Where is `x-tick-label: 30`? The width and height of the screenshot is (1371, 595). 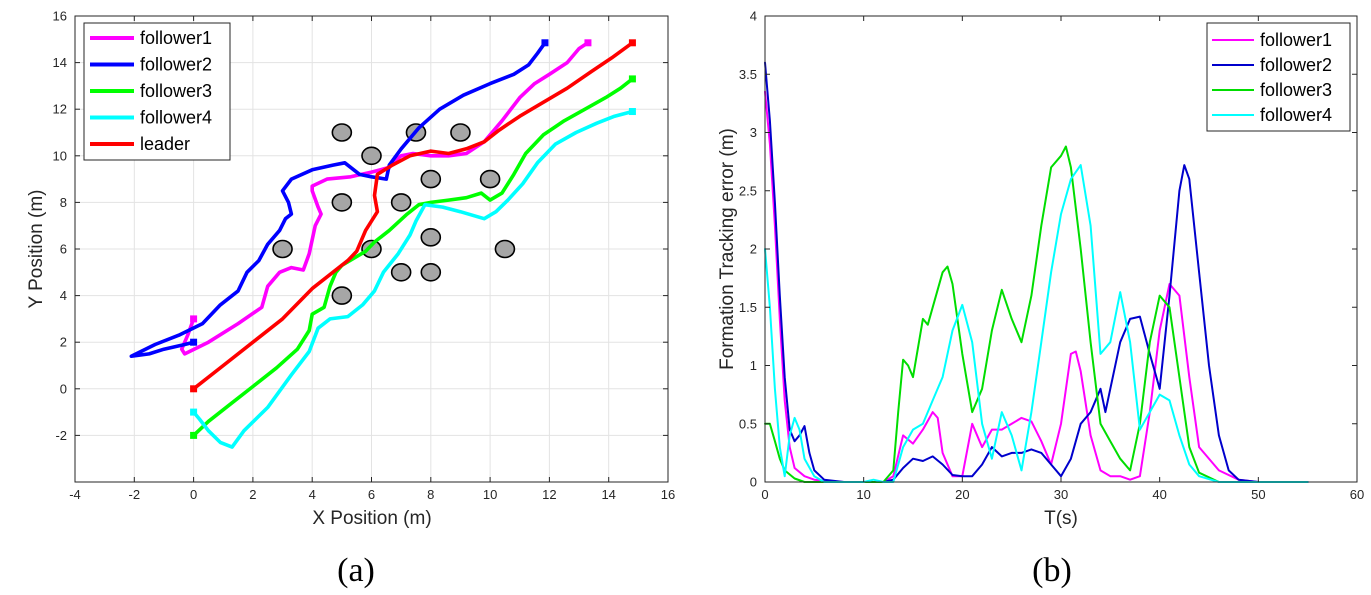 x-tick-label: 30 is located at coordinates (1061, 494).